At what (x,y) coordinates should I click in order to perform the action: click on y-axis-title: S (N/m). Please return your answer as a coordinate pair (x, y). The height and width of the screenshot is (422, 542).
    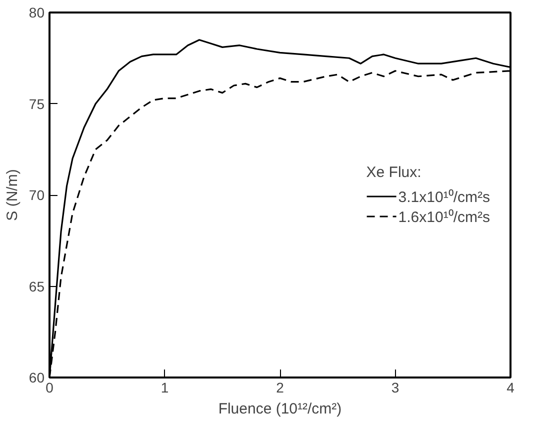
    Looking at the image, I should click on (12, 195).